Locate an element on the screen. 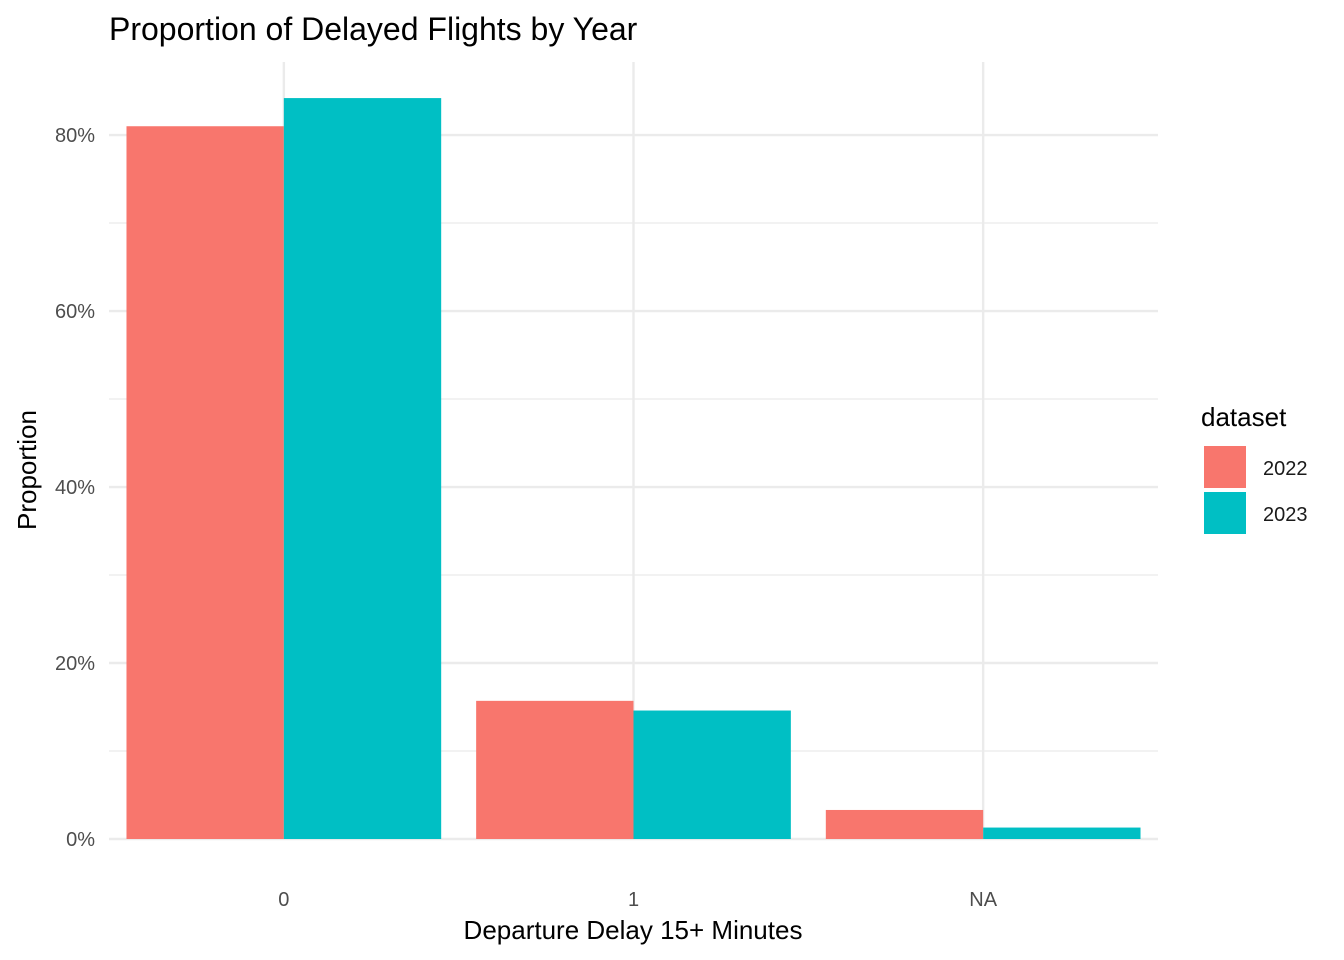  bar-2022-NA is located at coordinates (904, 824).